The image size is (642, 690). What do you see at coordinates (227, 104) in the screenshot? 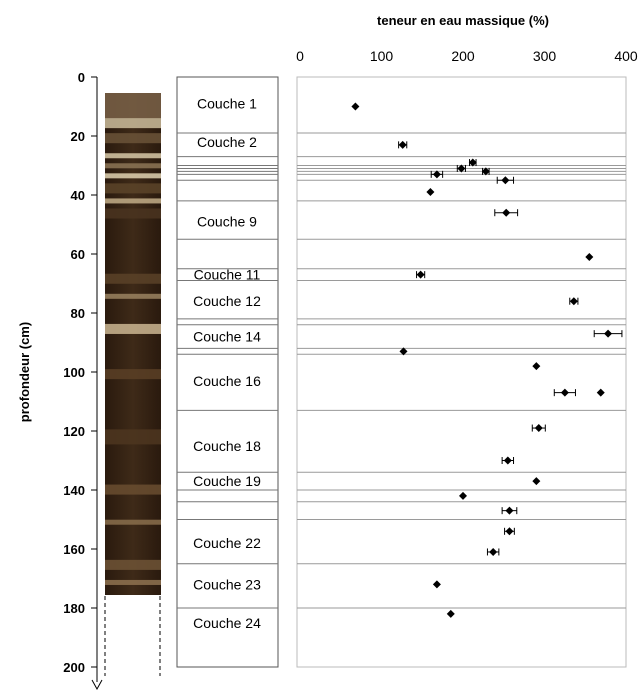
I see `layer-label: Couche 1` at bounding box center [227, 104].